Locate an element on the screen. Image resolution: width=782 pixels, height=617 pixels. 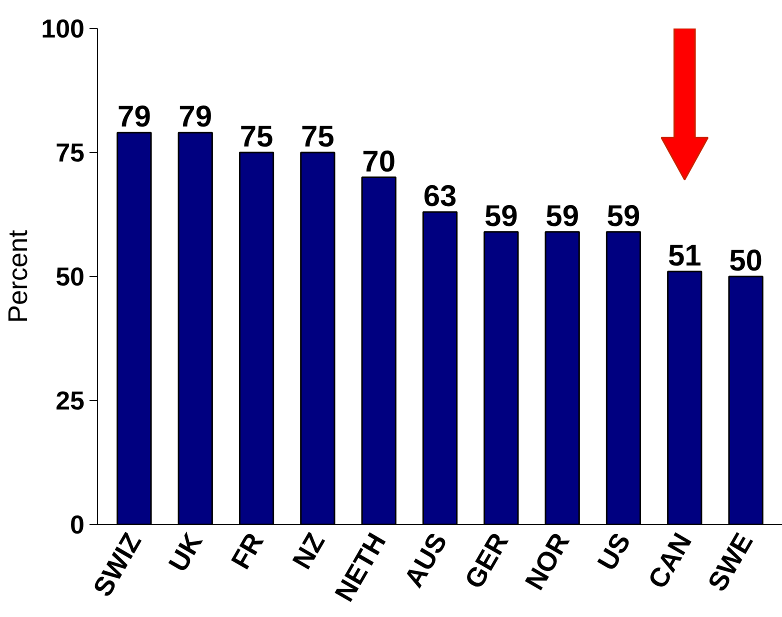
y-tick-label: 25 is located at coordinates (70, 401).